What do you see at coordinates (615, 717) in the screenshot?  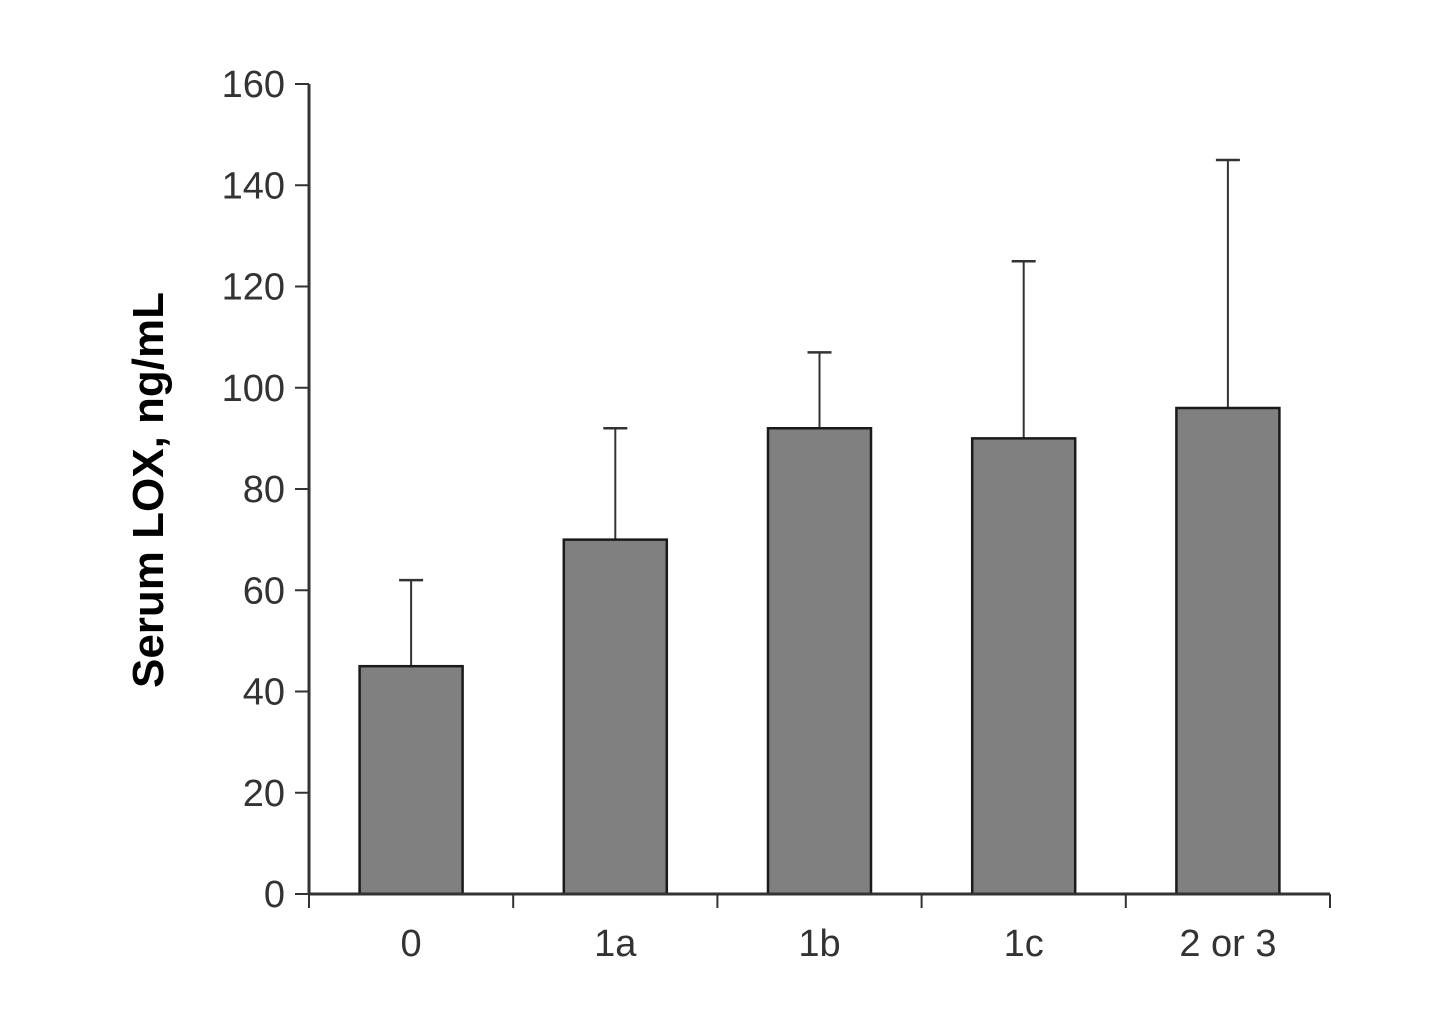 I see `bar-1a` at bounding box center [615, 717].